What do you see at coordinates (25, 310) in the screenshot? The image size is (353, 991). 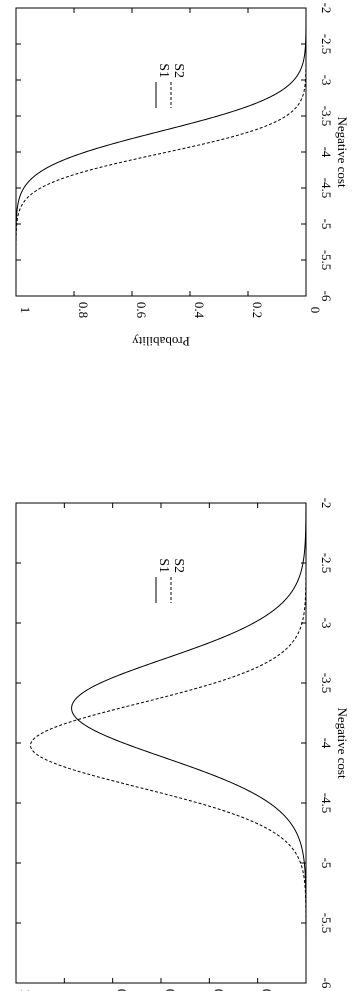 I see `y-tick-label: 1` at bounding box center [25, 310].